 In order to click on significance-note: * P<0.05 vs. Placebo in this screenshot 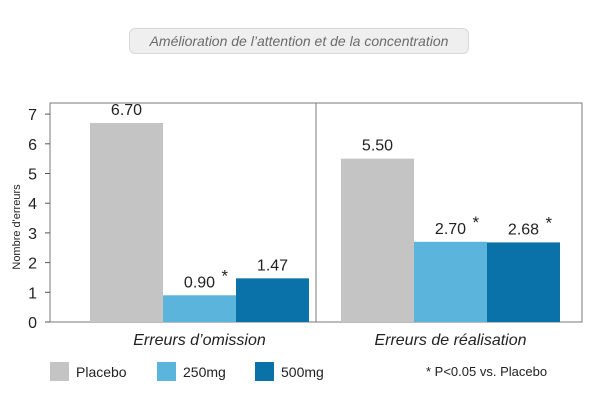, I will do `click(487, 371)`.